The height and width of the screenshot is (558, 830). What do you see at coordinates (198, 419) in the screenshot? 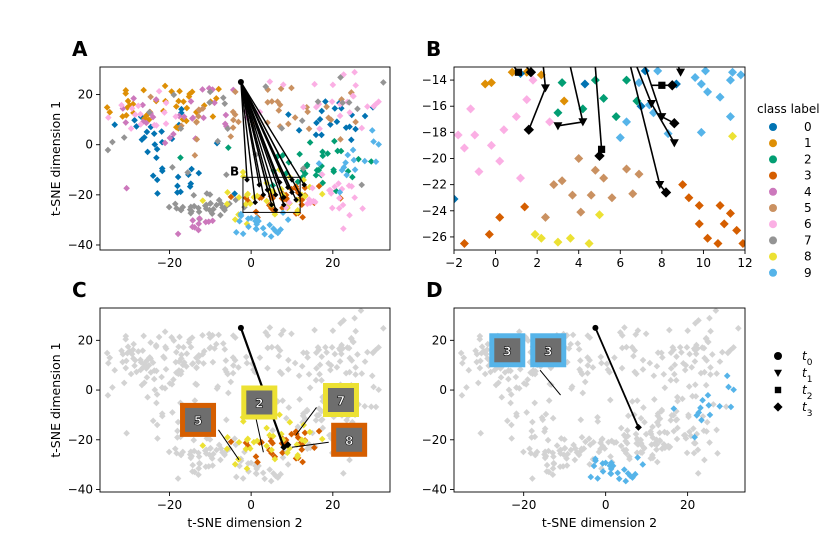
I see `inset-image` at bounding box center [198, 419].